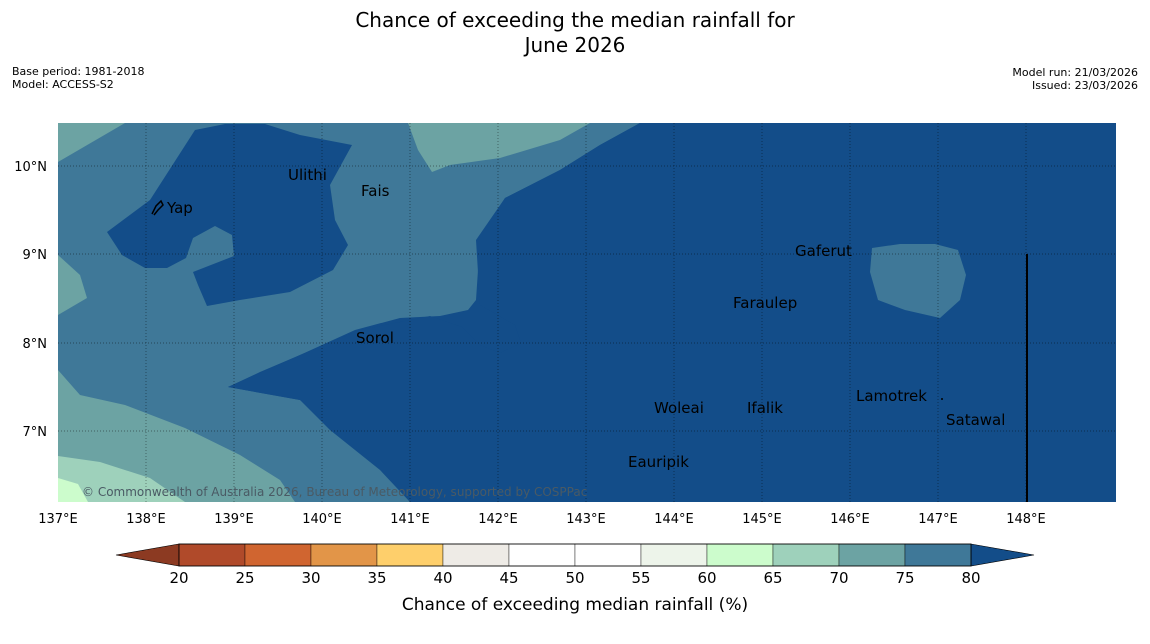  Describe the element at coordinates (508, 578) in the screenshot. I see `colorbar-tick-label: 45` at that location.